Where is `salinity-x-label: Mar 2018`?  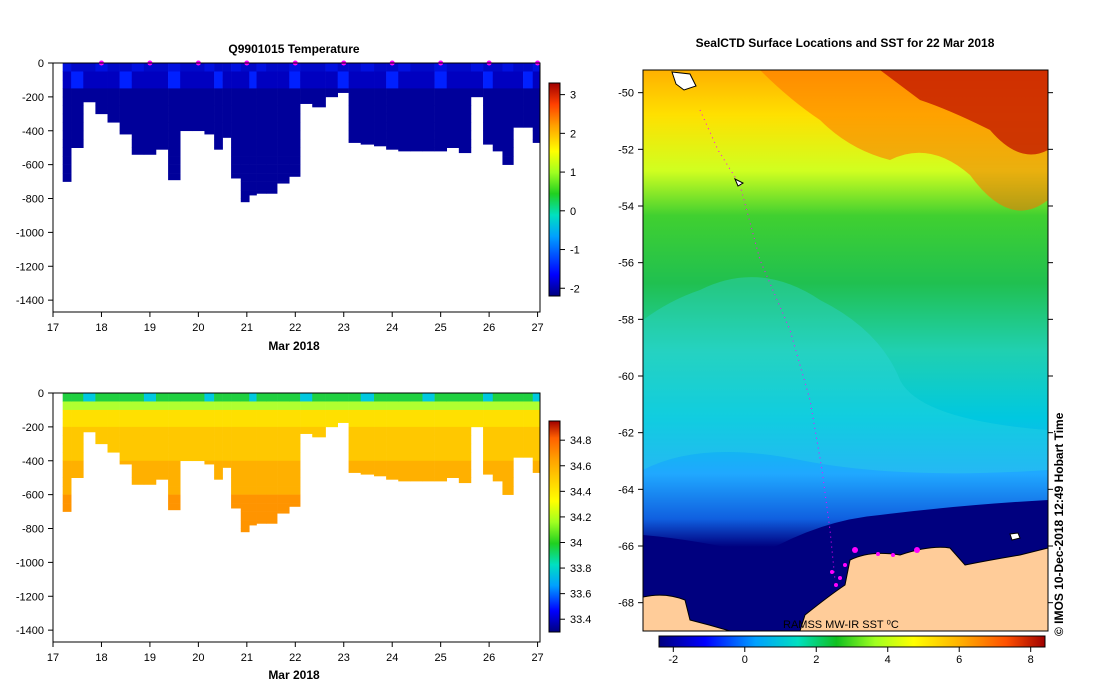 salinity-x-label: Mar 2018 is located at coordinates (294, 675).